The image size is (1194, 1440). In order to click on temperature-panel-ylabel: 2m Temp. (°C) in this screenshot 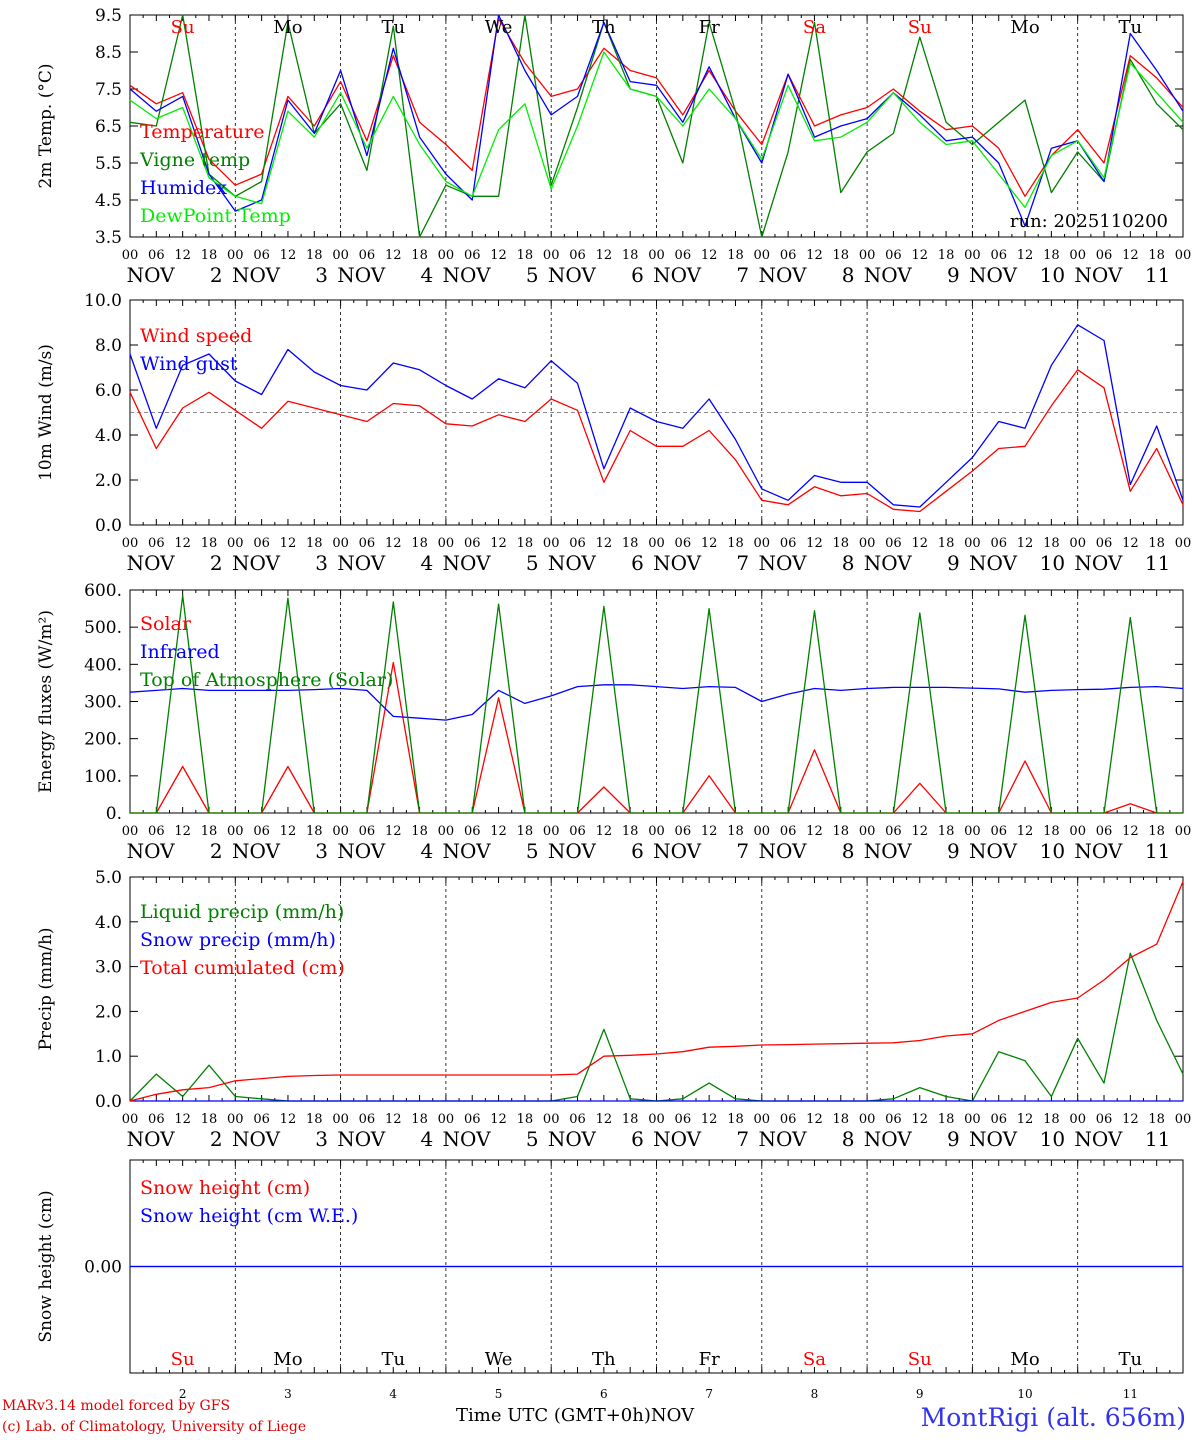, I will do `click(46, 125)`.